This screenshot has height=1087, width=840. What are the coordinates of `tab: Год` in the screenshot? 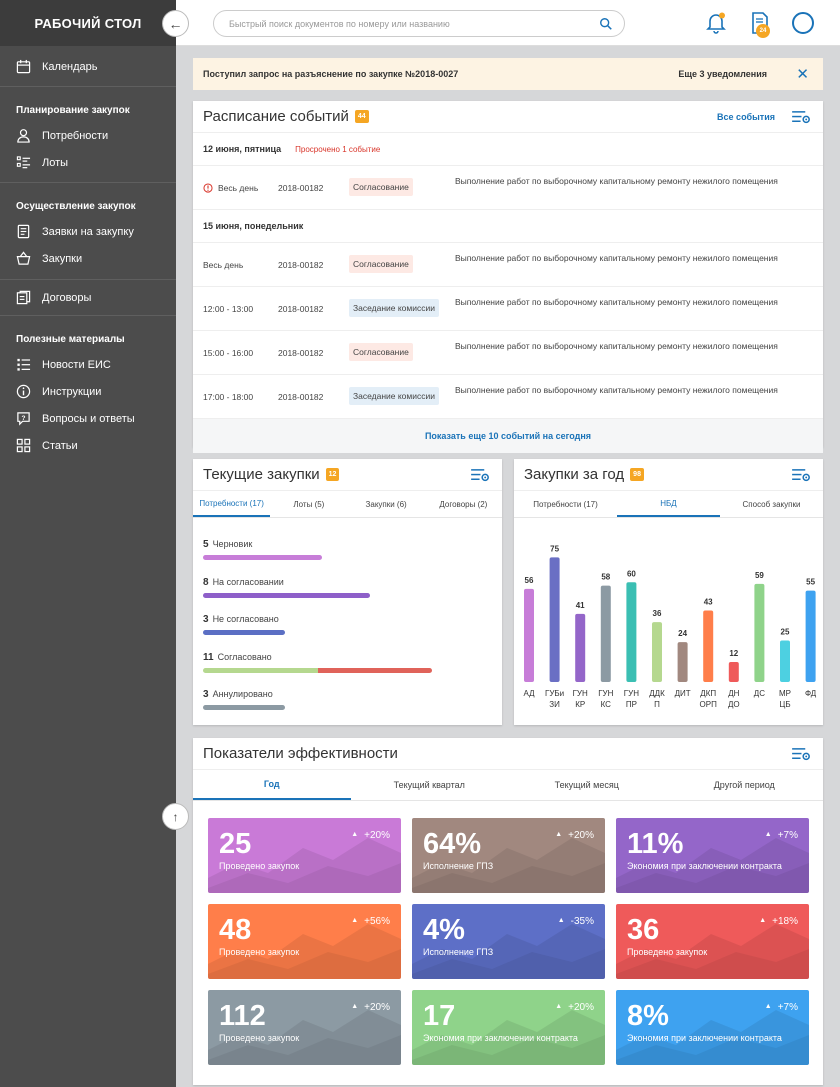 It's located at (272, 785).